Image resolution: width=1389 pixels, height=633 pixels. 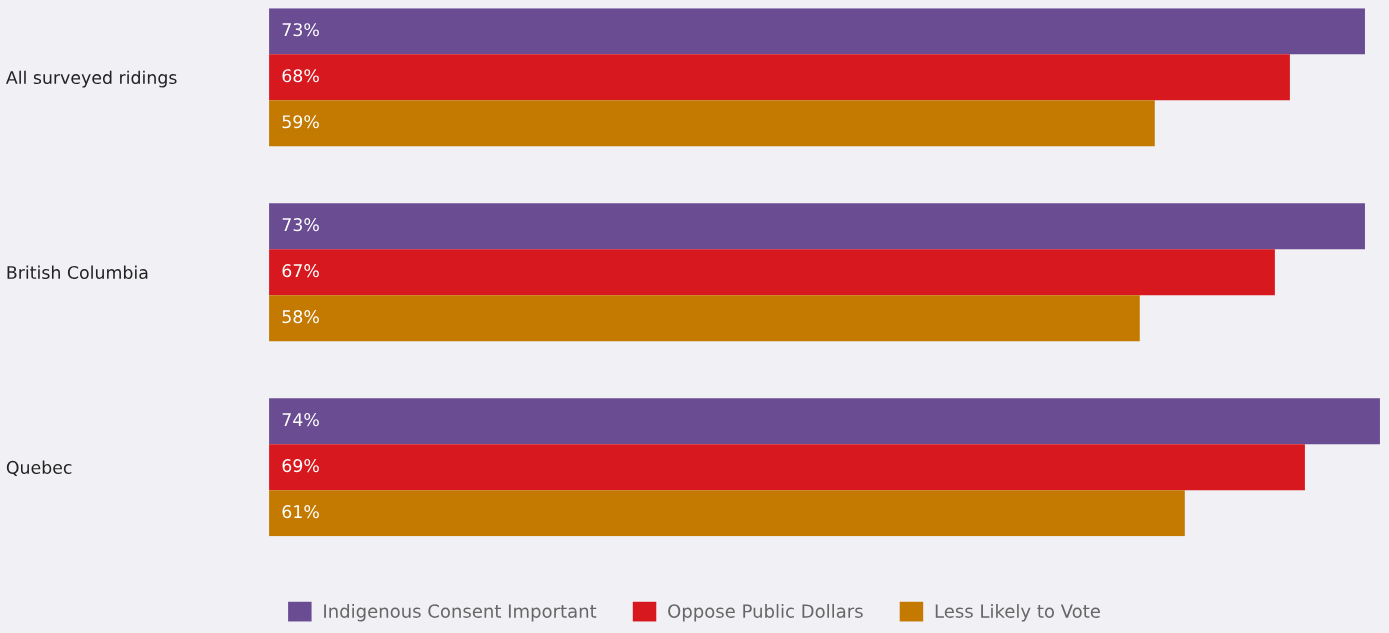 What do you see at coordinates (300, 466) in the screenshot?
I see `data-label: 69%` at bounding box center [300, 466].